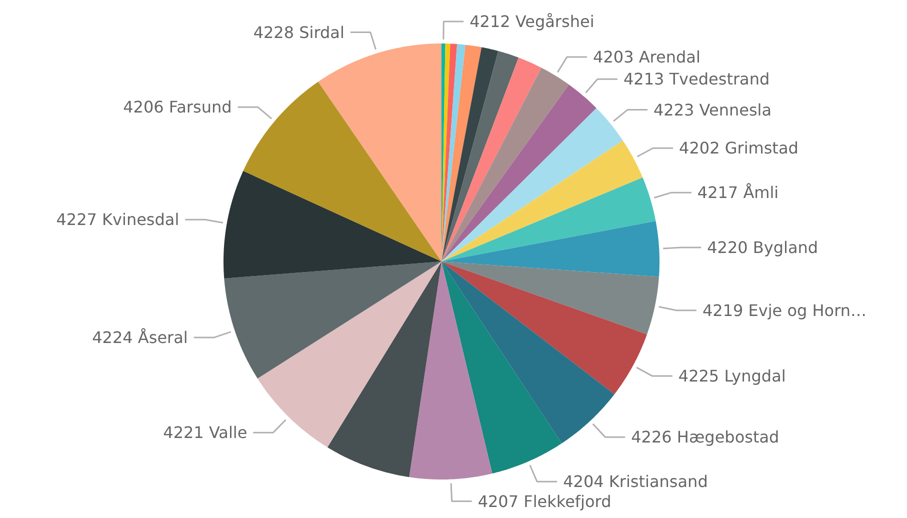 This screenshot has width=907, height=518. Describe the element at coordinates (140, 338) in the screenshot. I see `slice-label: 4224 Åseral` at that location.